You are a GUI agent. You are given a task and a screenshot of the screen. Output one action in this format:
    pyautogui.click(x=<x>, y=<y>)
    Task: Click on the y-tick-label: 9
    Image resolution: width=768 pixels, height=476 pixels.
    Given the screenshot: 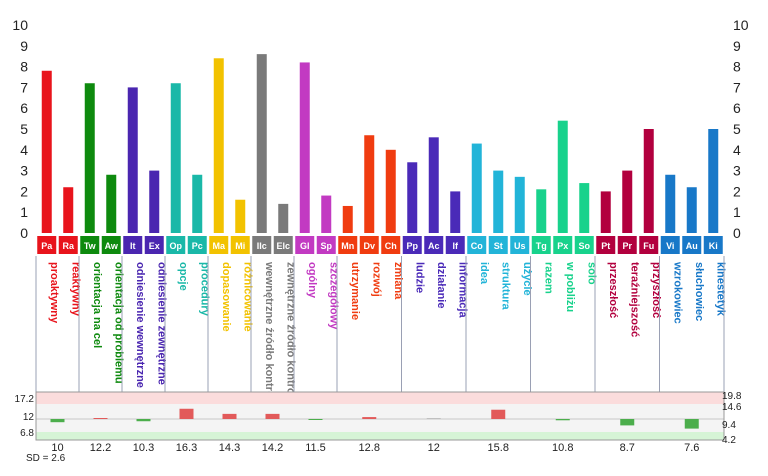 What is the action you would take?
    pyautogui.click(x=24, y=46)
    